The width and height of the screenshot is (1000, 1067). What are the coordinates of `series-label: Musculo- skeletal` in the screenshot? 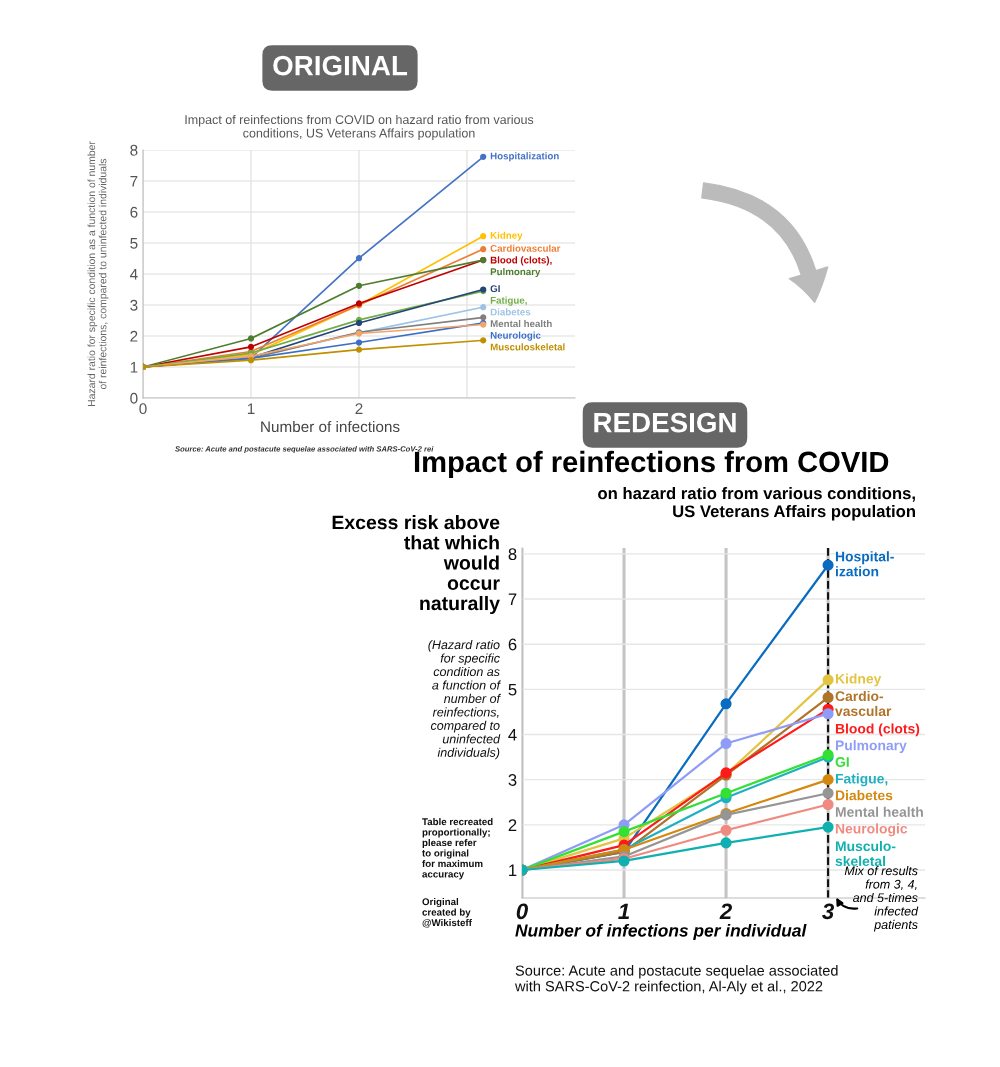 It's located at (865, 853).